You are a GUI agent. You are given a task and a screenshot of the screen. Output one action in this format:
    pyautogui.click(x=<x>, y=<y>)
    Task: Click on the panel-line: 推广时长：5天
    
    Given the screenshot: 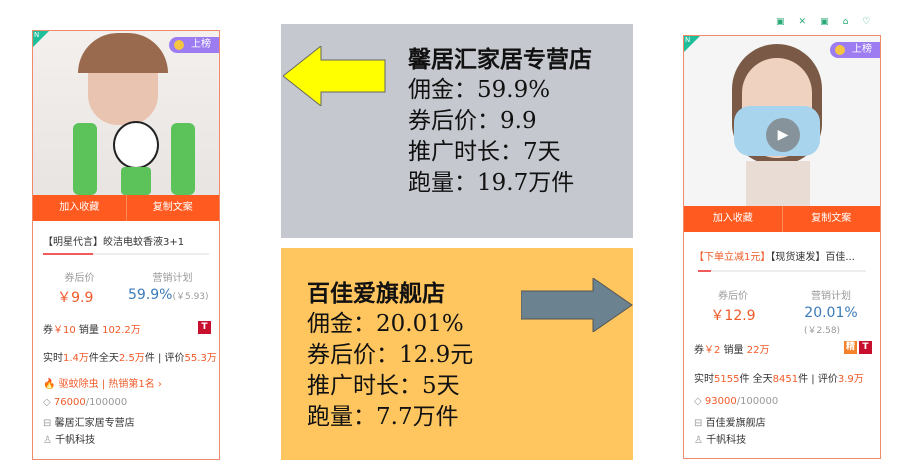 What is the action you would take?
    pyautogui.click(x=383, y=386)
    